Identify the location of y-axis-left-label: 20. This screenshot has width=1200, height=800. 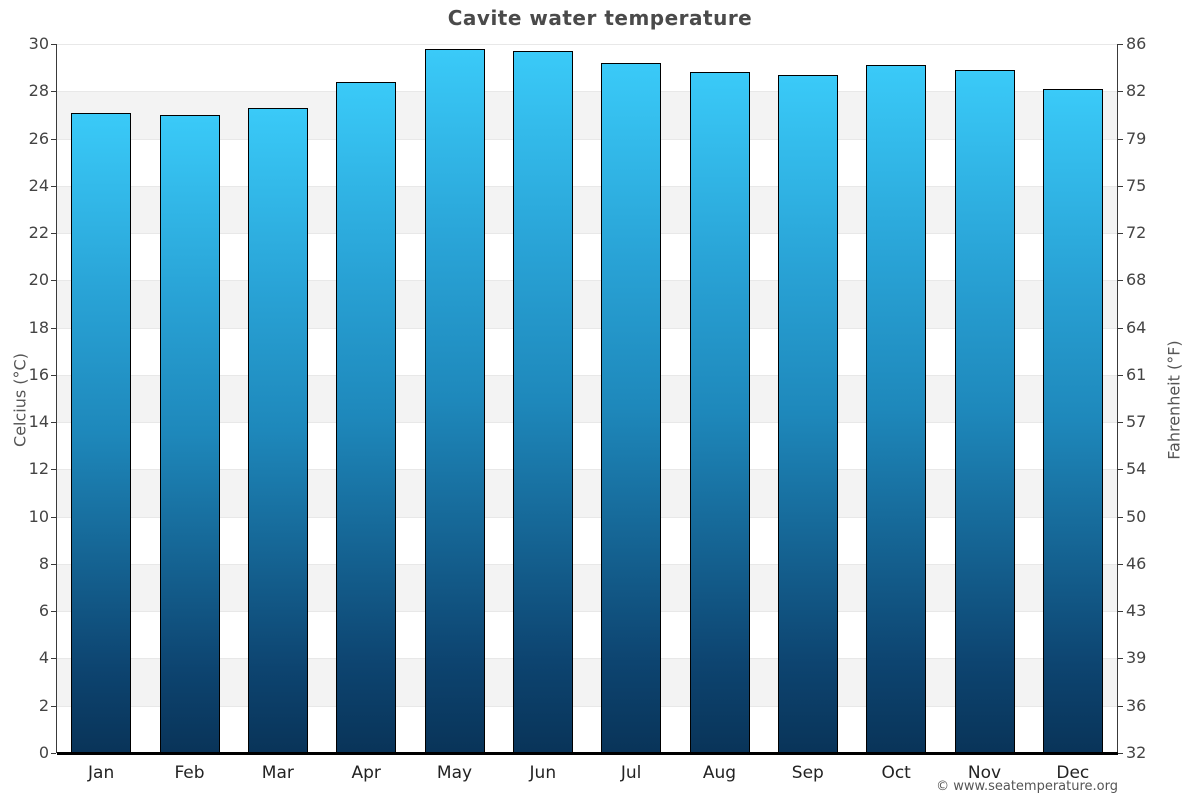
(38, 280).